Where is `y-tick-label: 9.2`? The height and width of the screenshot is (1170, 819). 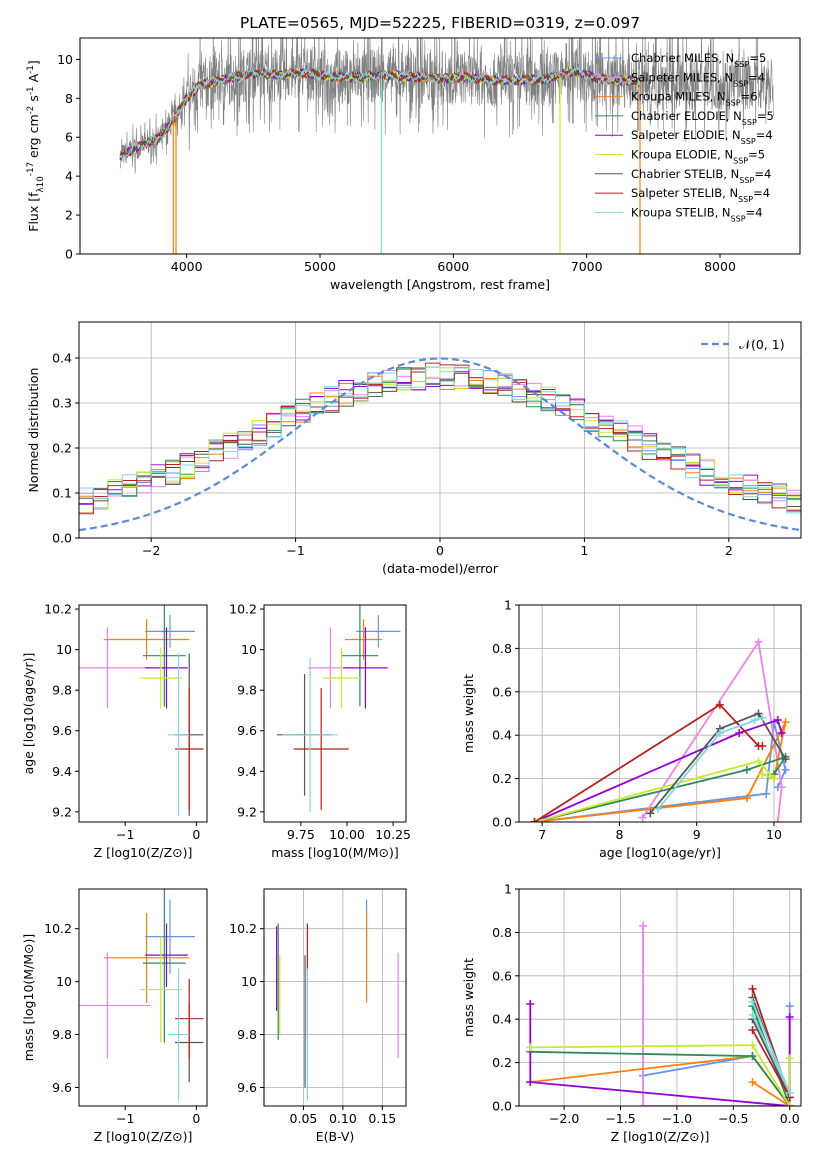 y-tick-label: 9.2 is located at coordinates (247, 811).